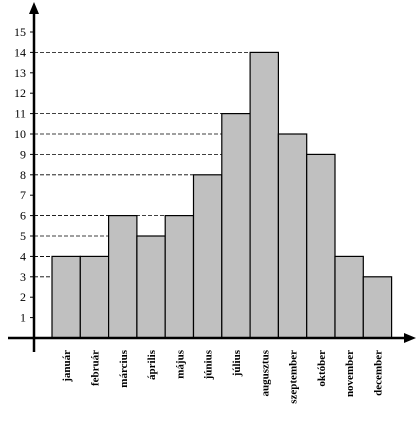 The image size is (420, 425). I want to click on y-tick-label: 11, so click(20, 114).